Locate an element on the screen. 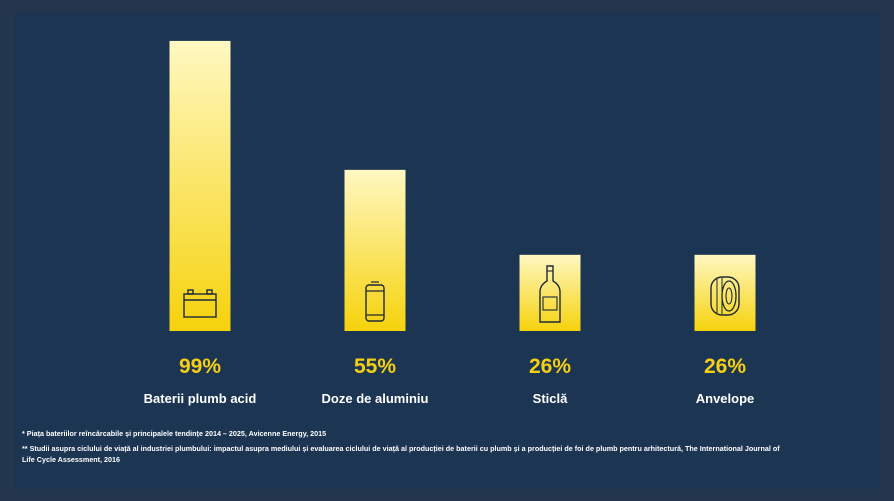 The height and width of the screenshot is (501, 894). category-label-0: Baterii plumb acid is located at coordinates (200, 398).